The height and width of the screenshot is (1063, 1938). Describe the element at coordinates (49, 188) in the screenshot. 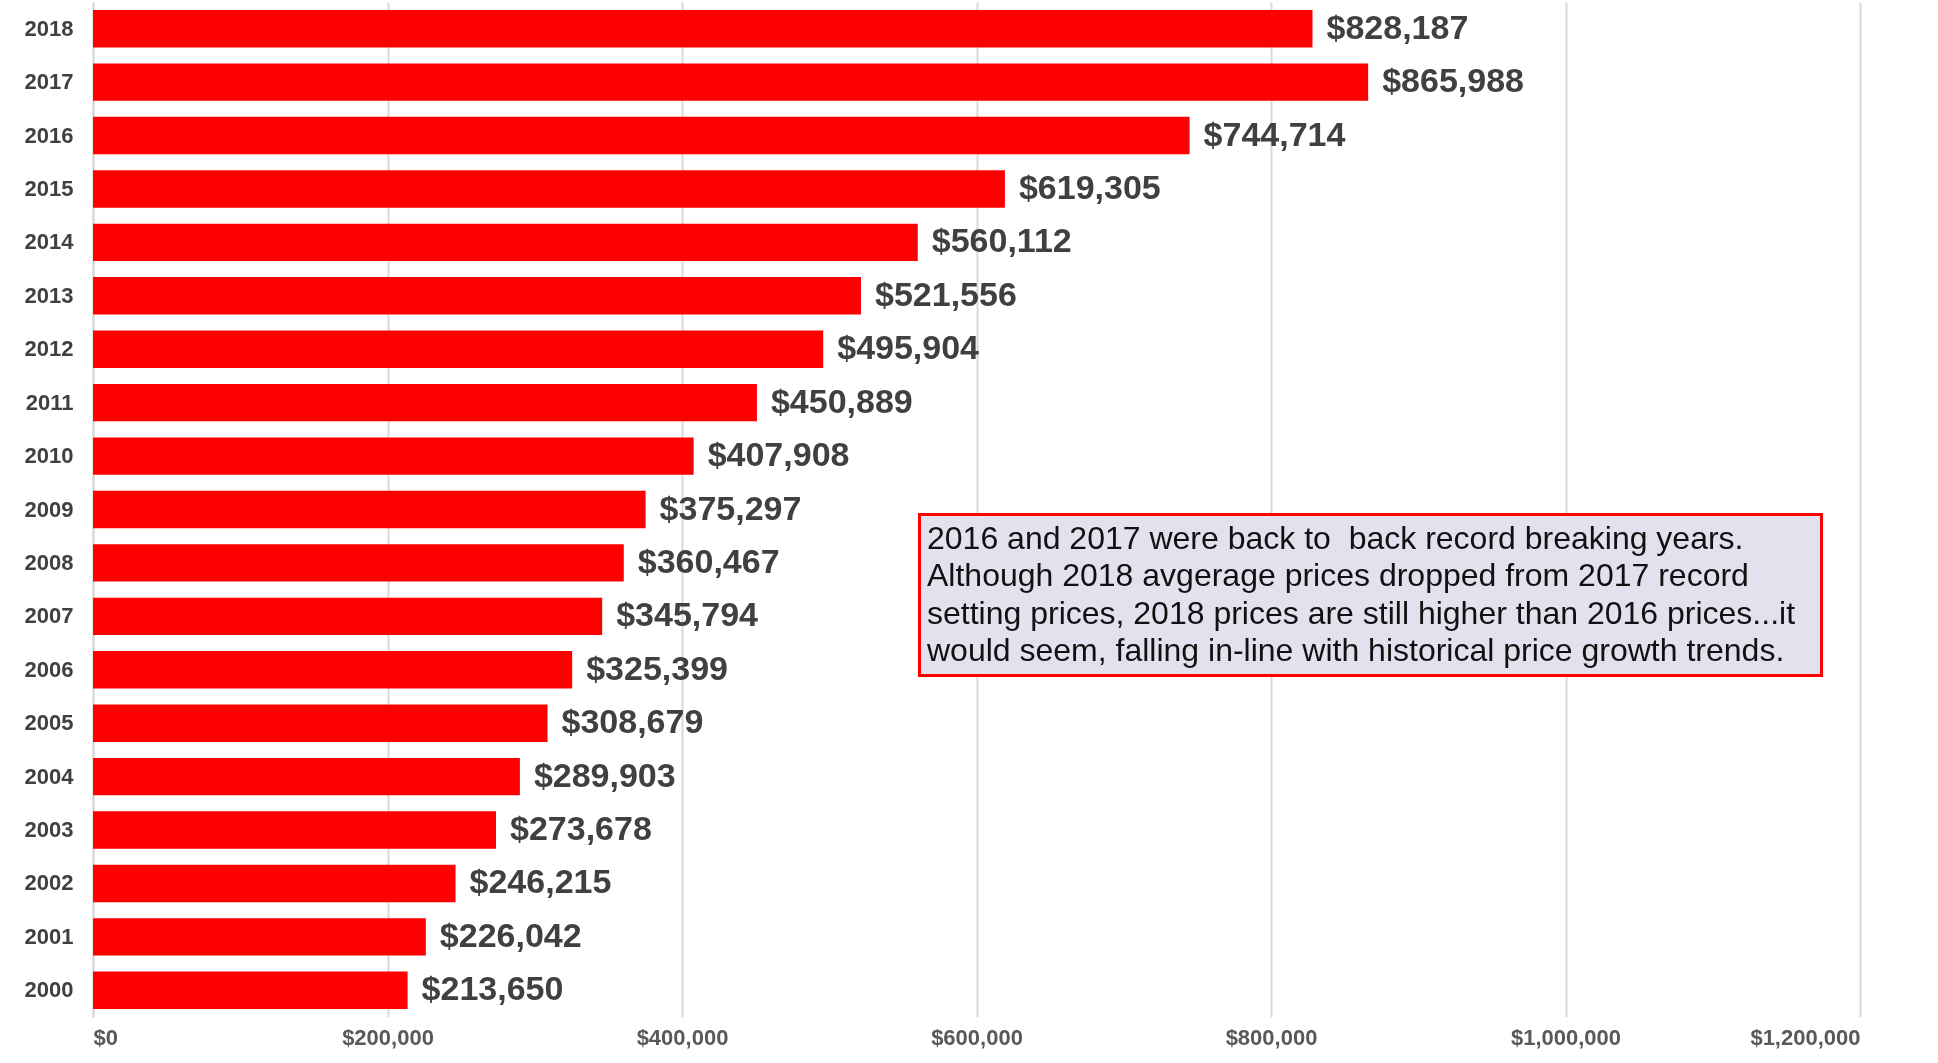

I see `y-tick-label: 2015` at that location.